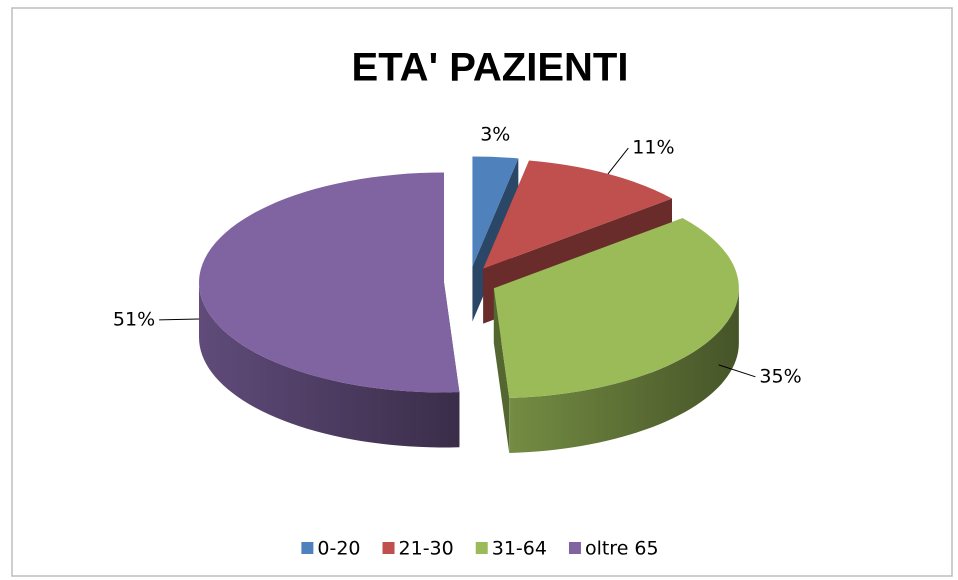 Image resolution: width=958 pixels, height=580 pixels. I want to click on legend-label: oltre 65, so click(622, 549).